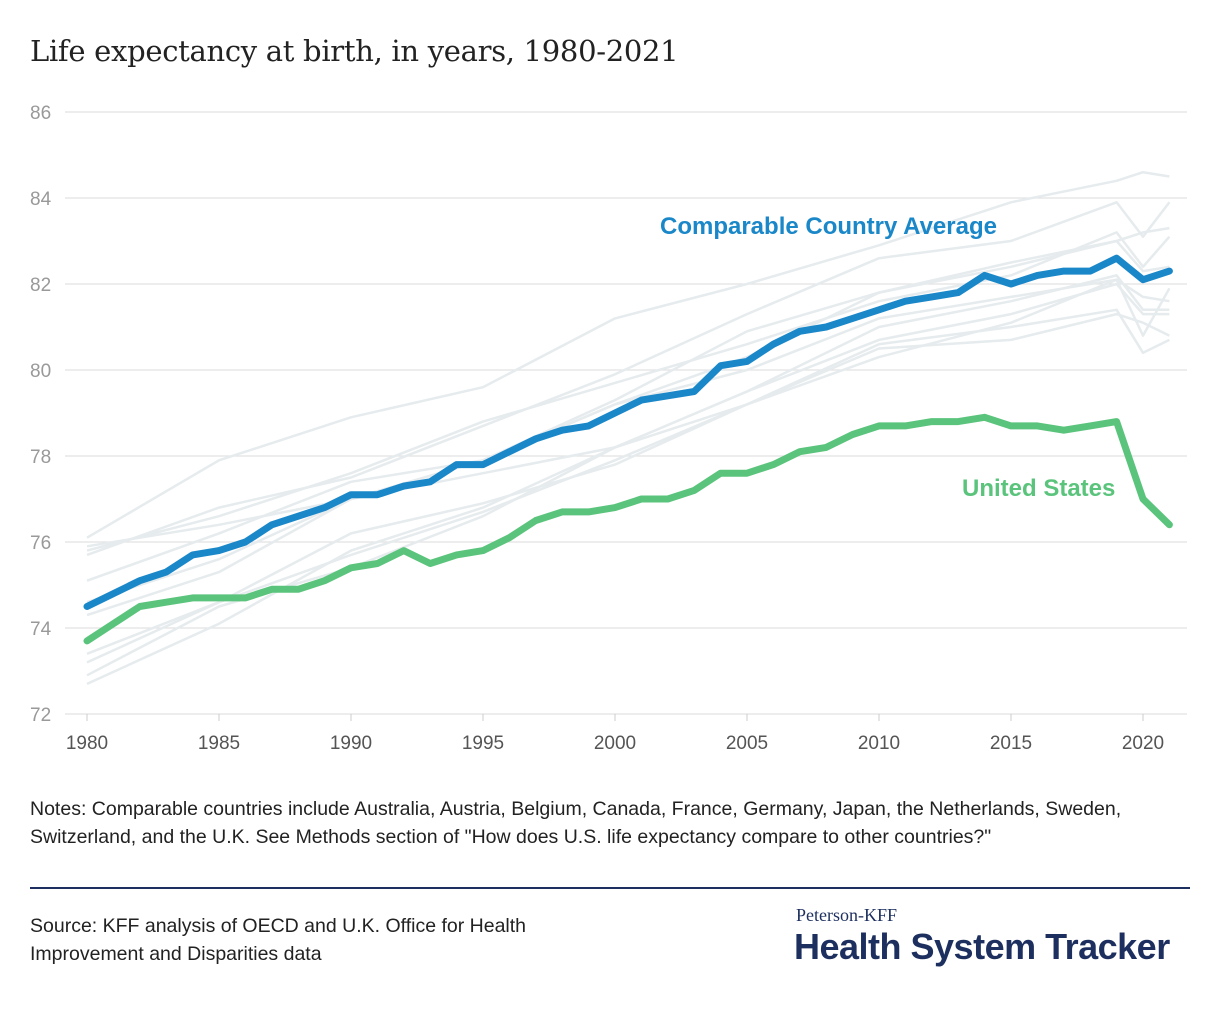  I want to click on x-tick-label: 2020, so click(1143, 743).